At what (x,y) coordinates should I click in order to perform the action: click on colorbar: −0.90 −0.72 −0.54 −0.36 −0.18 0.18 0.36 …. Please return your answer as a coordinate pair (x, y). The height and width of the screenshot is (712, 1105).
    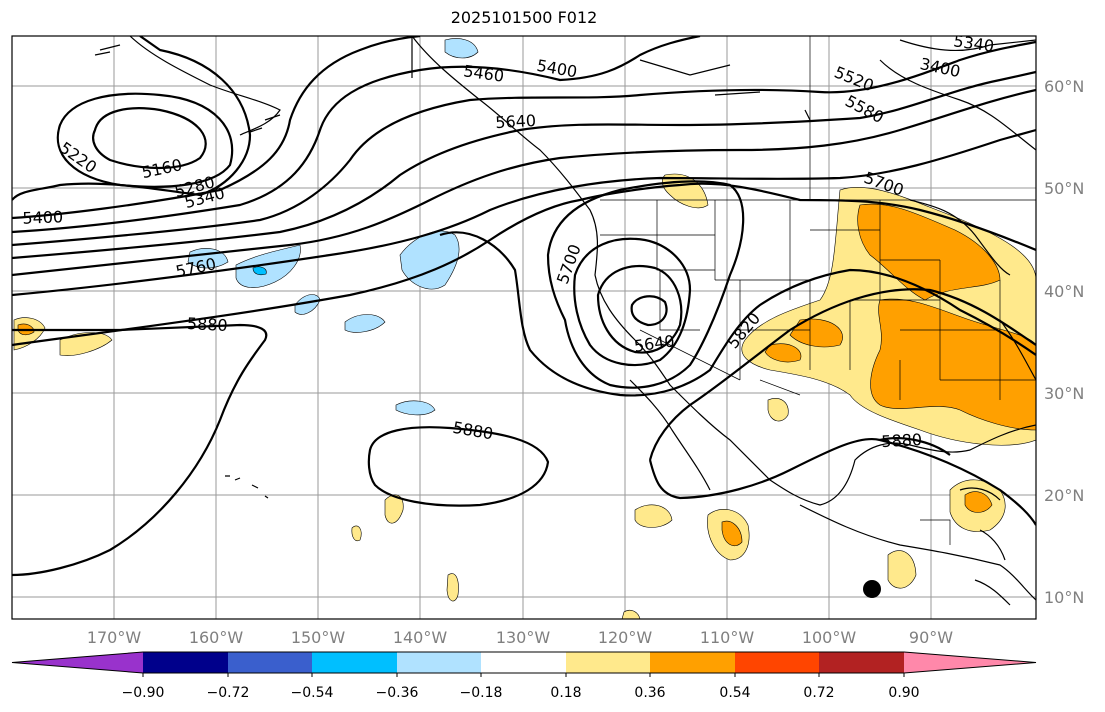
    Looking at the image, I should click on (524, 676).